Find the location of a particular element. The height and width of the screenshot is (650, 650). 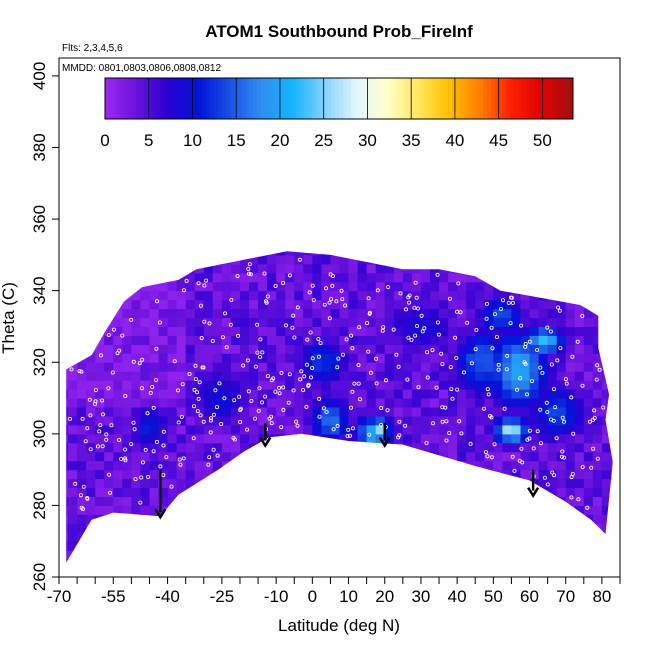

flight-arrow-head is located at coordinates (265, 442).